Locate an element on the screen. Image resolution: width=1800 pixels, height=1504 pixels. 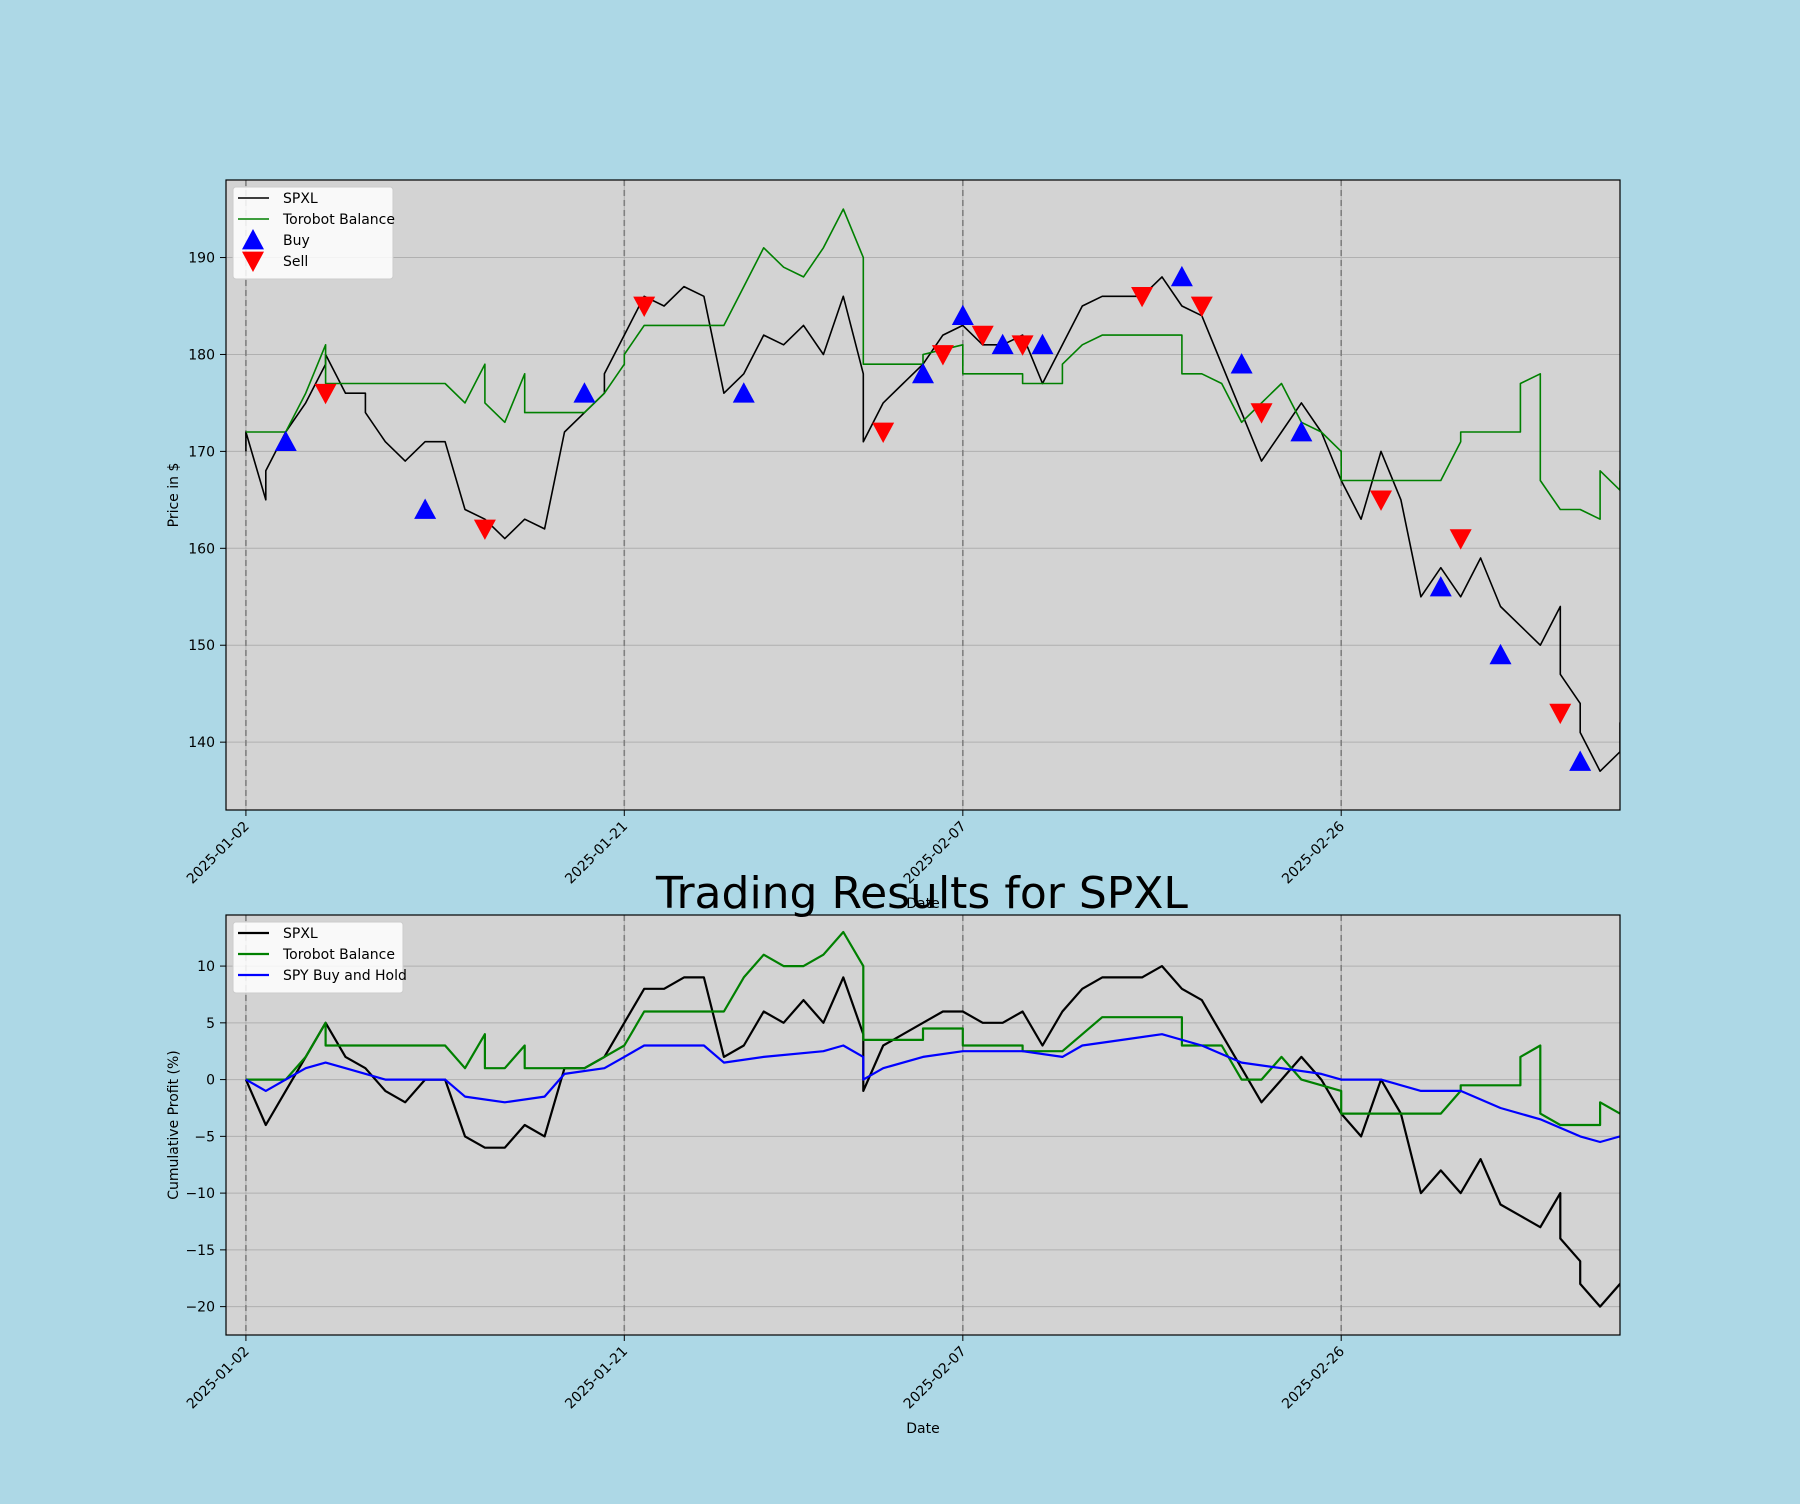
legend-label: Buy is located at coordinates (296, 241).